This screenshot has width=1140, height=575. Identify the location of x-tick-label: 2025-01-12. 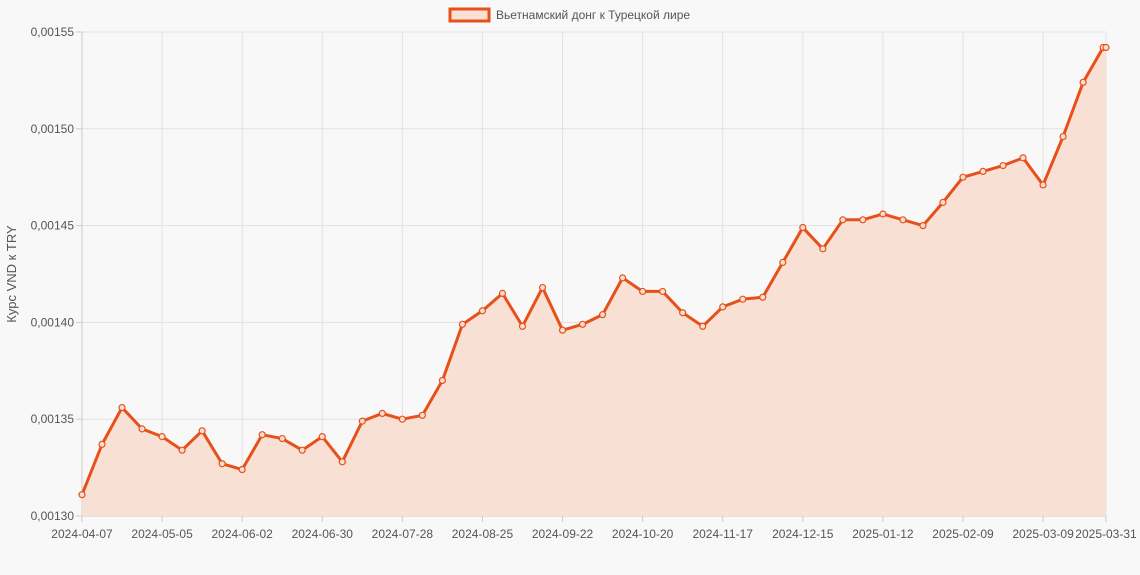
(883, 534).